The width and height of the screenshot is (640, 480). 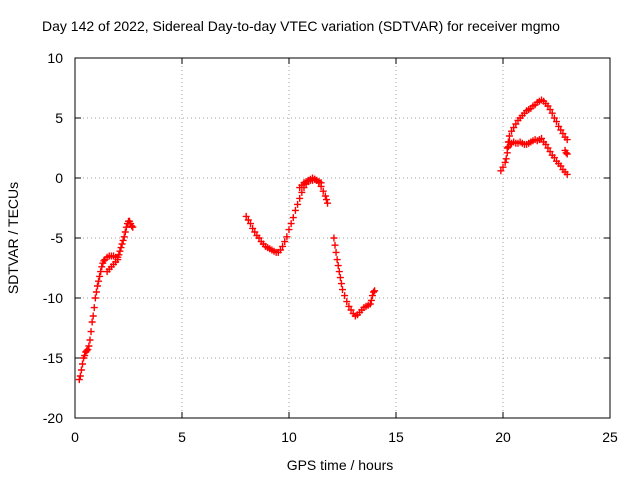 I want to click on x-axis-label: GPS time / hours, so click(x=340, y=465).